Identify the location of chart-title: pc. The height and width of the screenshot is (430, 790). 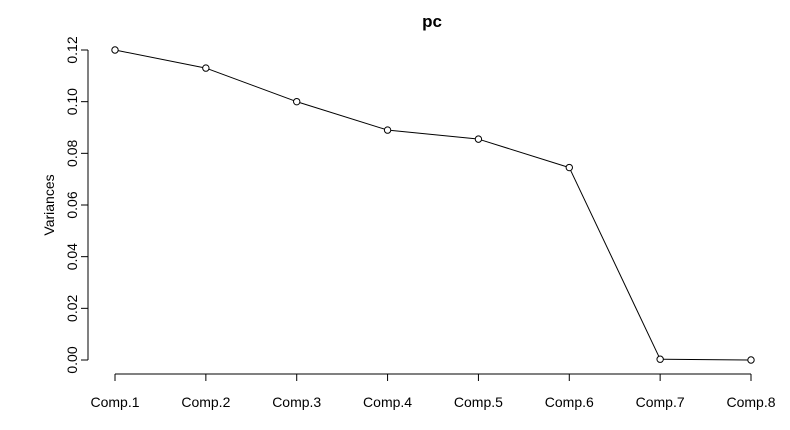
(432, 21).